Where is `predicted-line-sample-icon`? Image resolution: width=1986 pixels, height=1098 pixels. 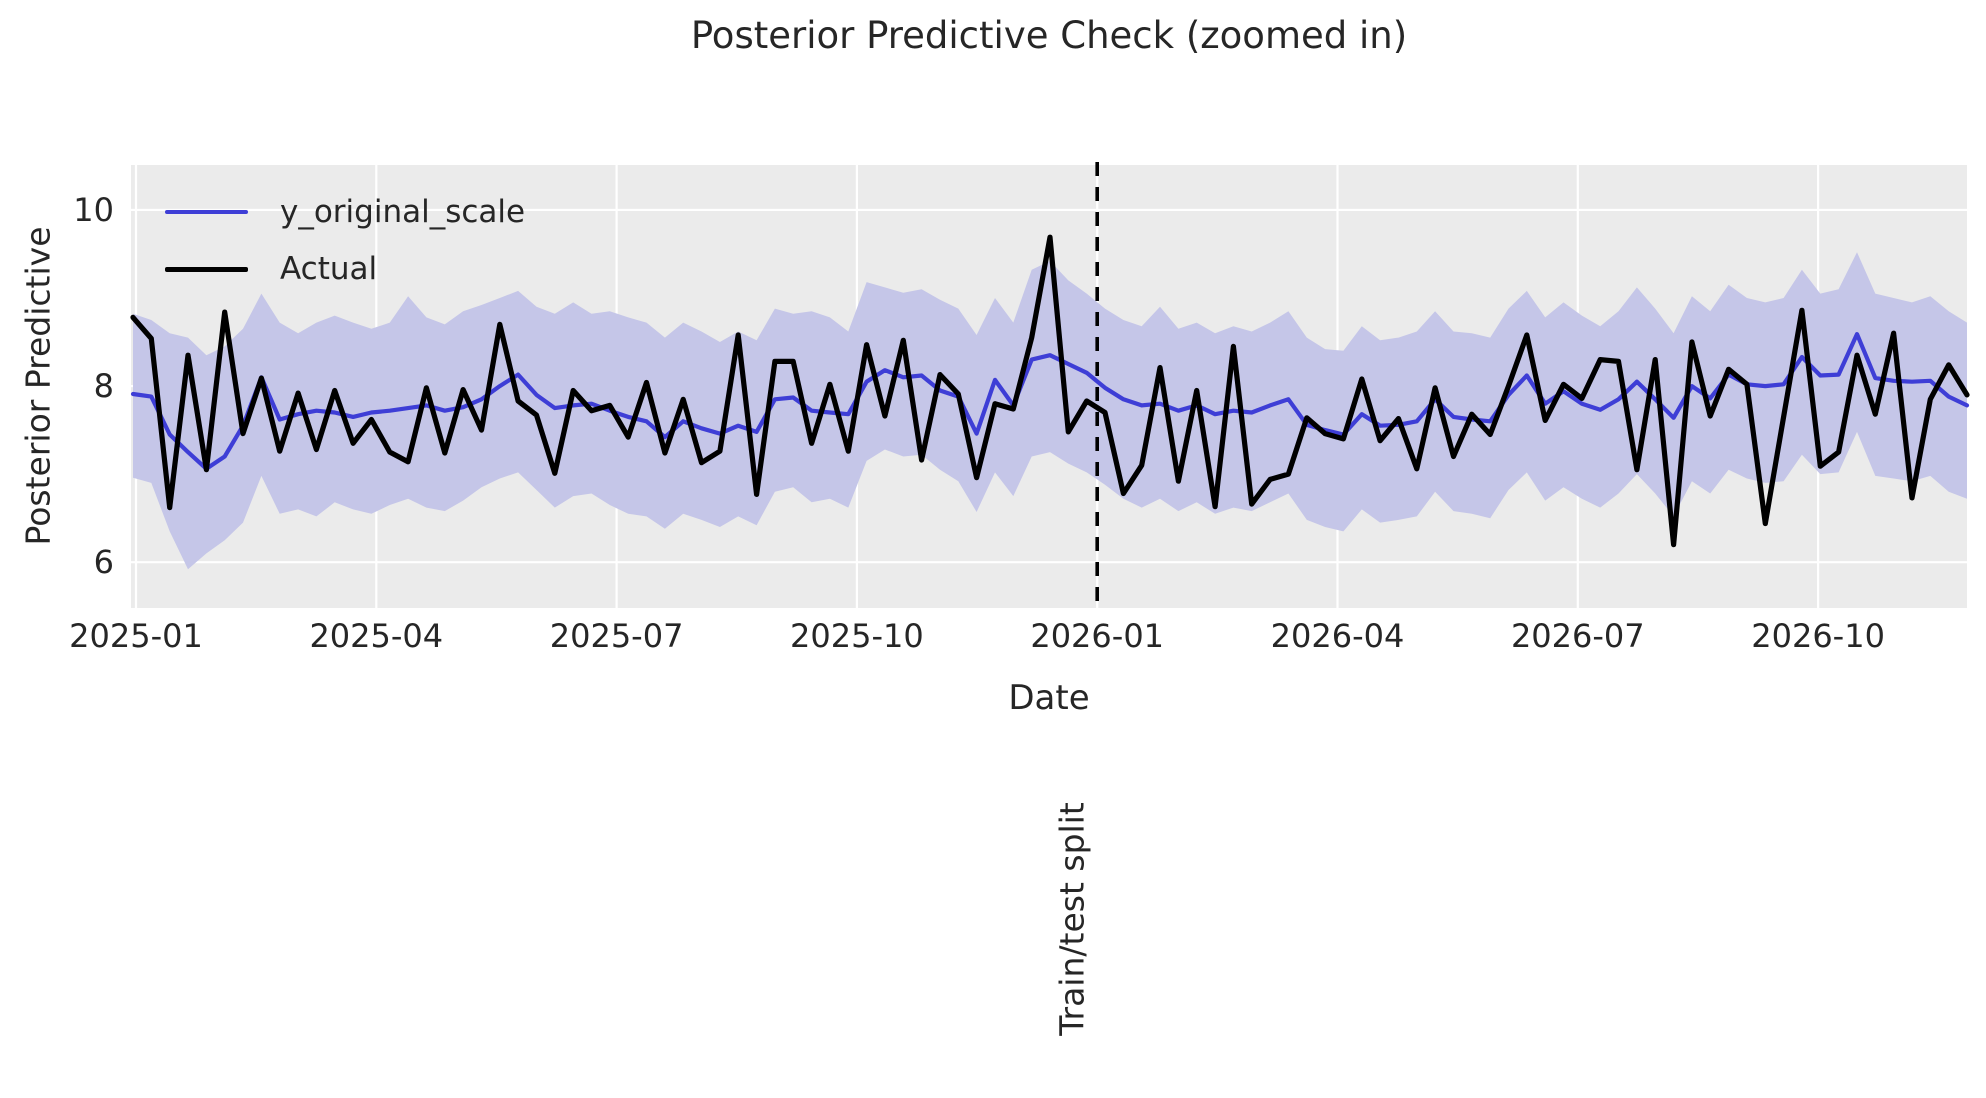 predicted-line-sample-icon is located at coordinates (206, 212).